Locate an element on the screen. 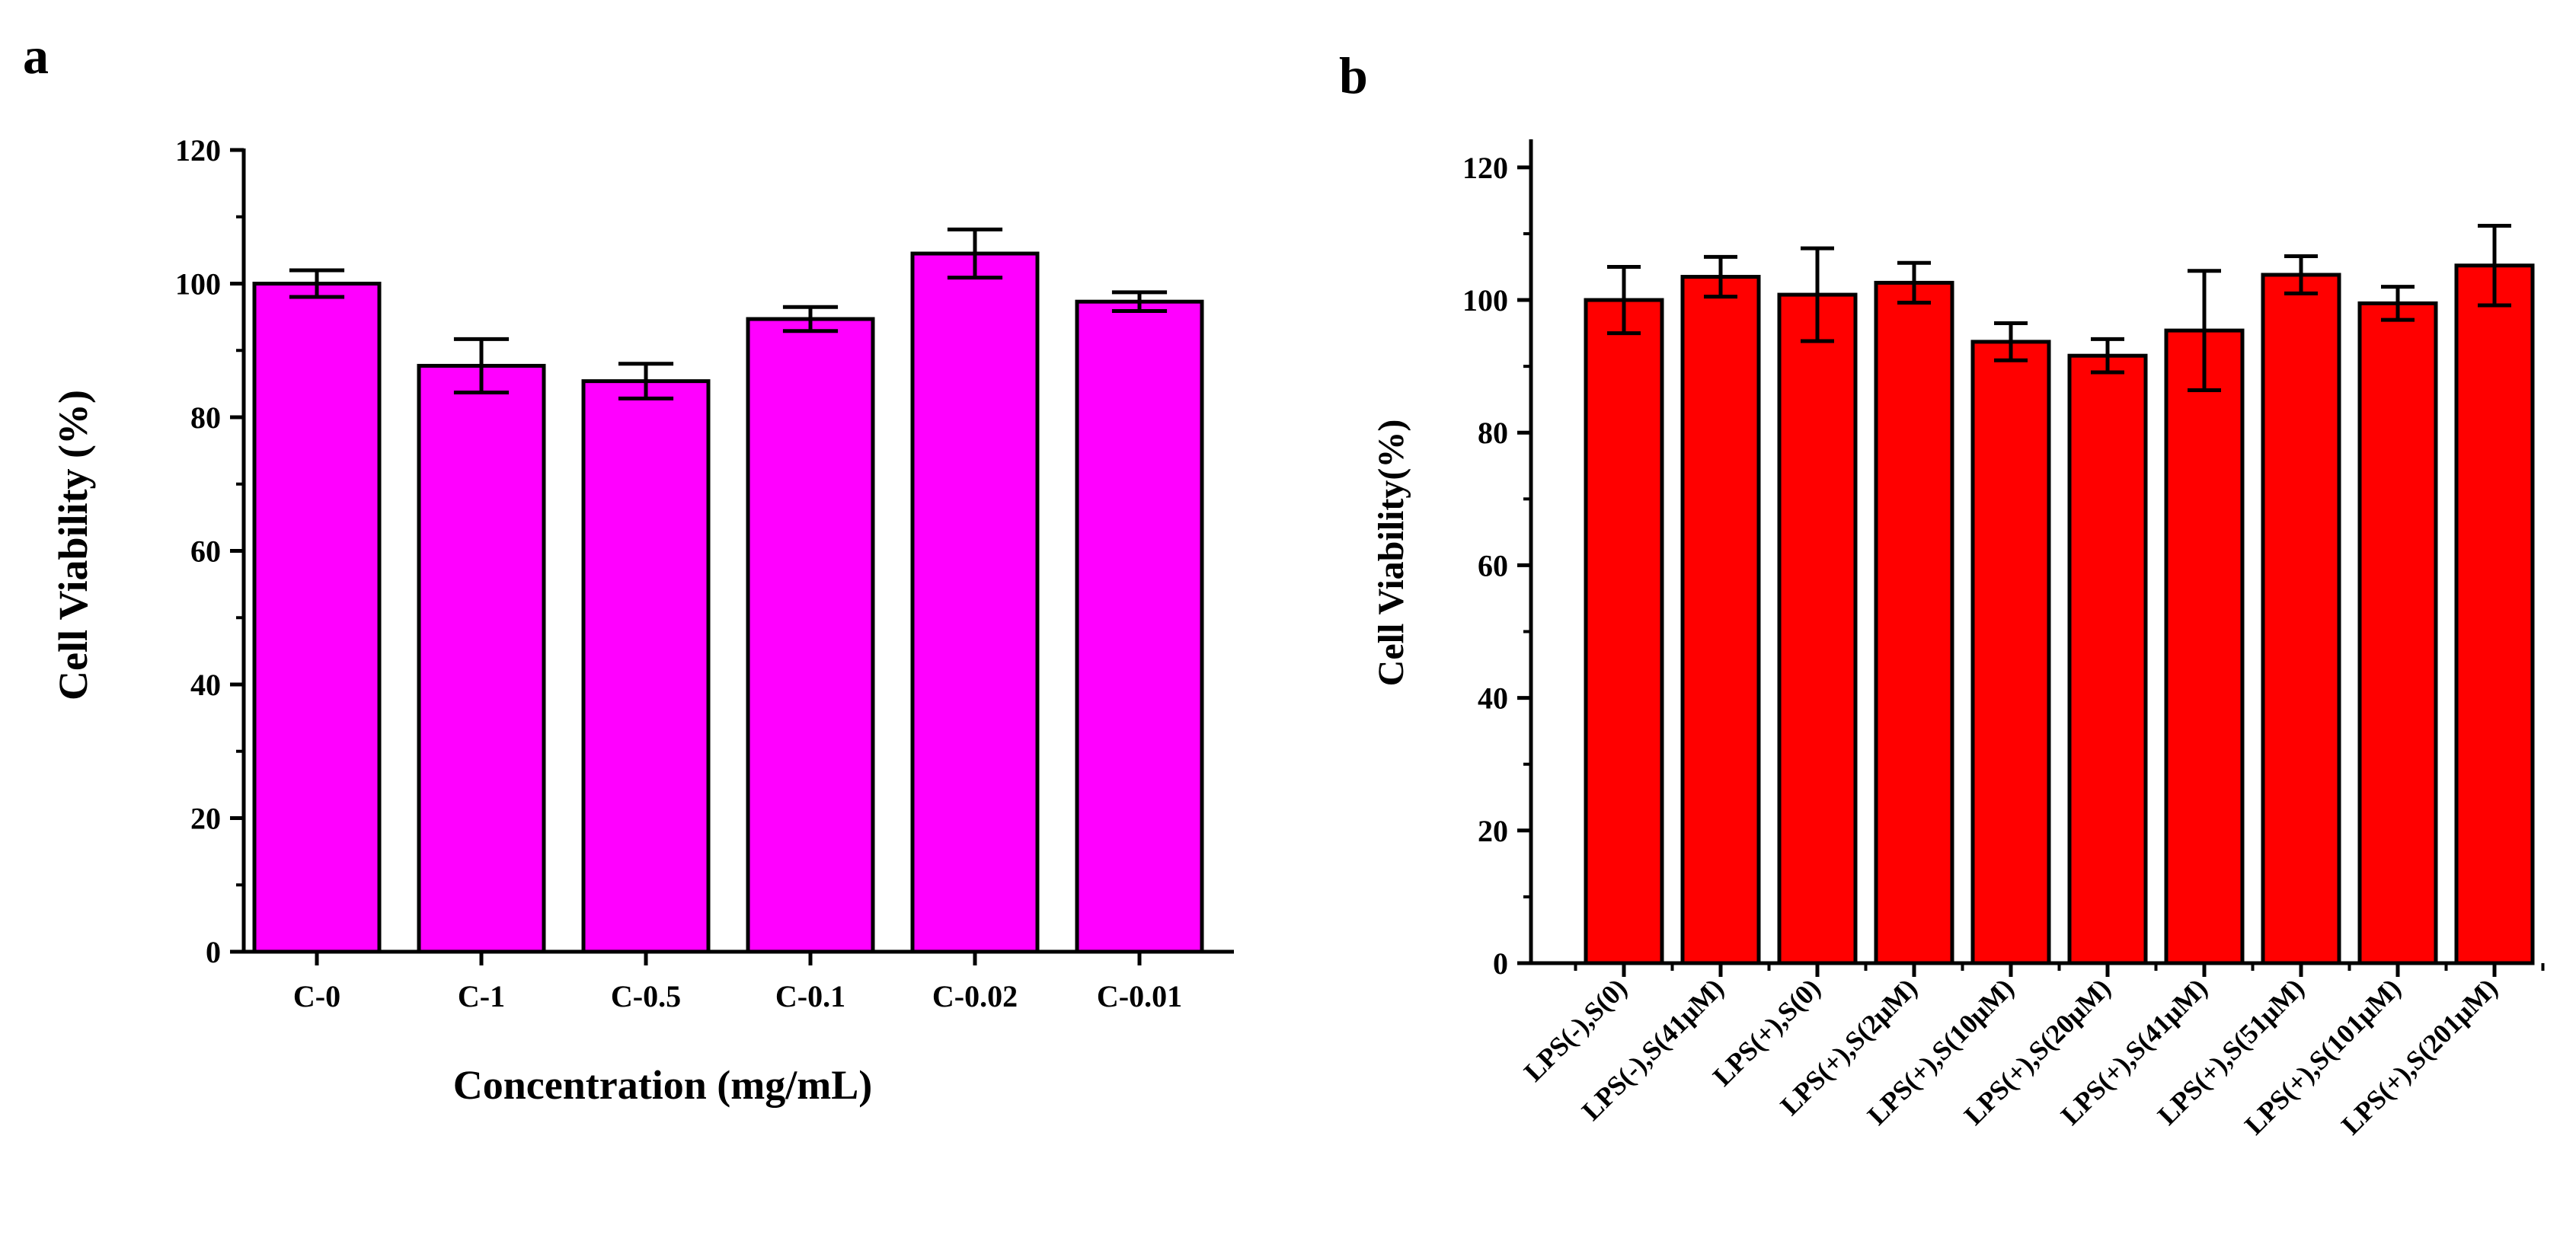  x-tick-label-a-4: C-0.1 is located at coordinates (810, 996).